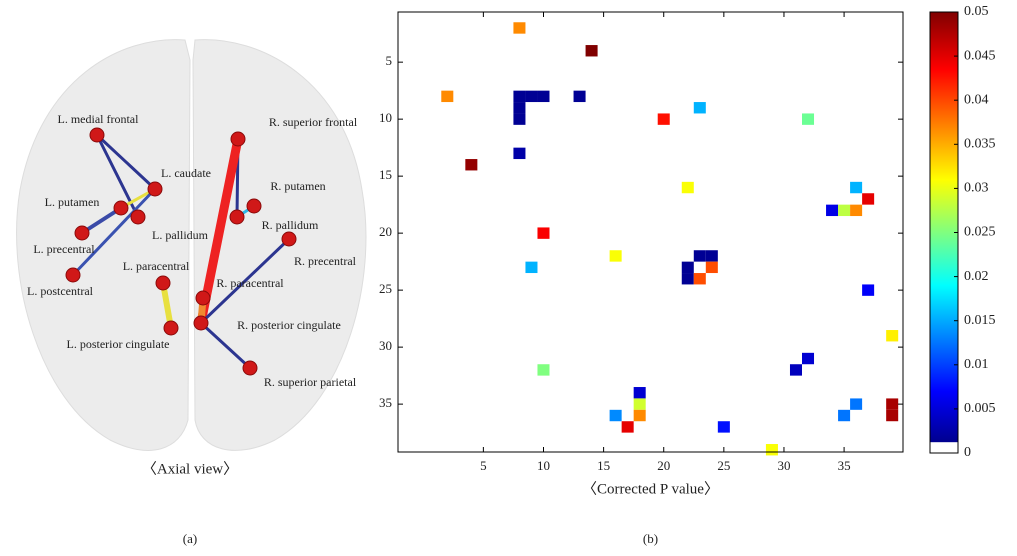 This screenshot has width=1017, height=556. What do you see at coordinates (976, 99) in the screenshot?
I see `colorbar-tick-label: 0.04` at bounding box center [976, 99].